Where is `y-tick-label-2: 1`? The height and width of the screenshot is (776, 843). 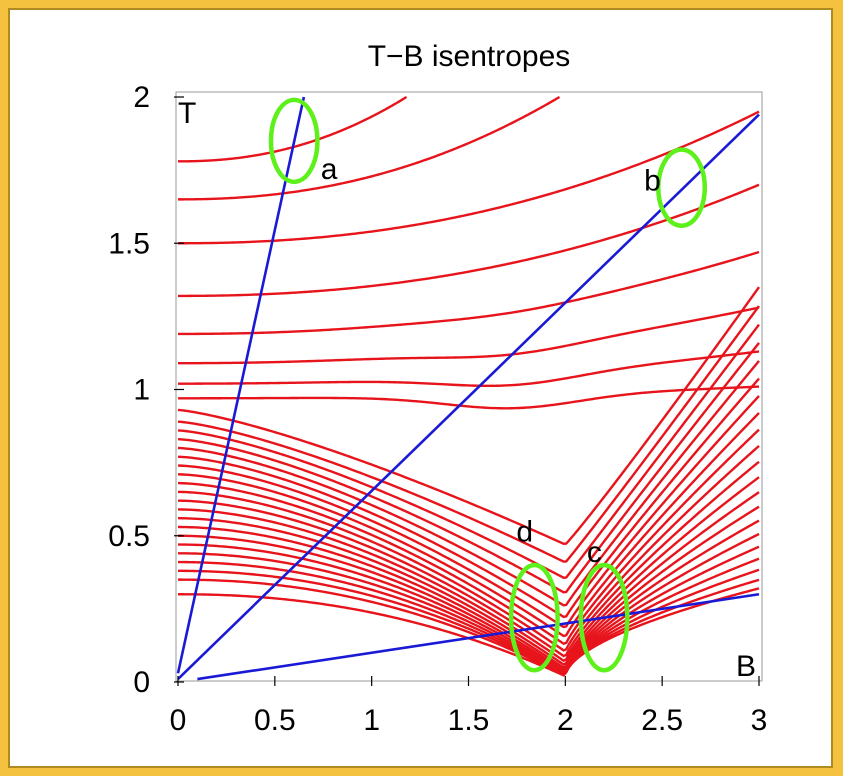 y-tick-label-2: 1 is located at coordinates (141, 390).